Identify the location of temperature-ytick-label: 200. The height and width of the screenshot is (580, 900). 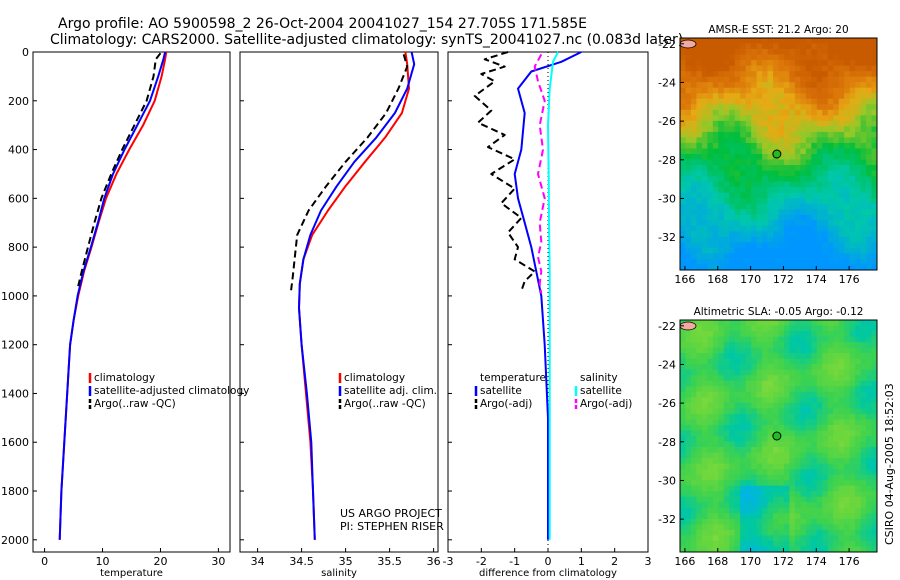
(18, 101).